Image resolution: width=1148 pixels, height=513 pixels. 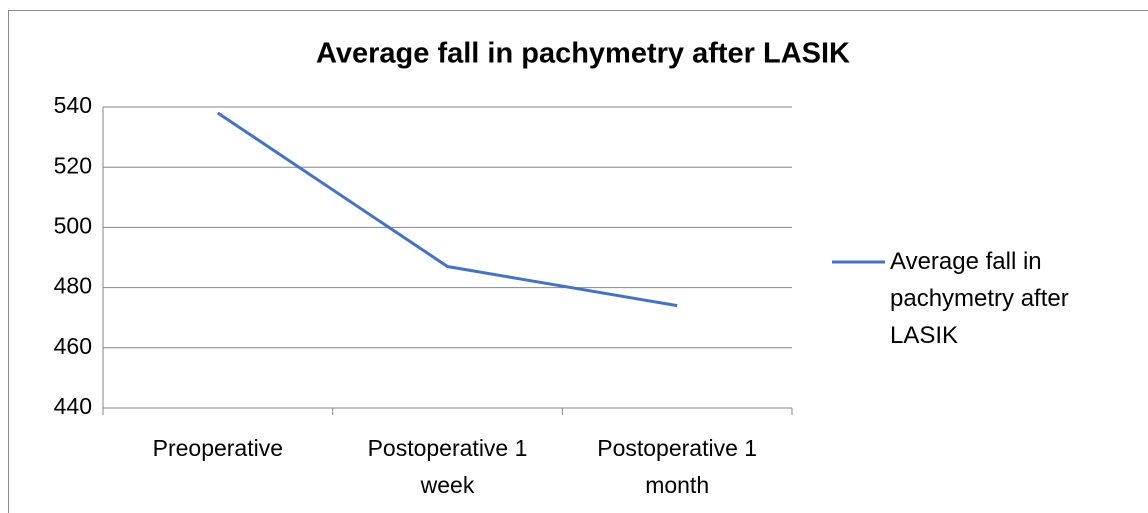 I want to click on y-tick-label: 460, so click(x=73, y=346).